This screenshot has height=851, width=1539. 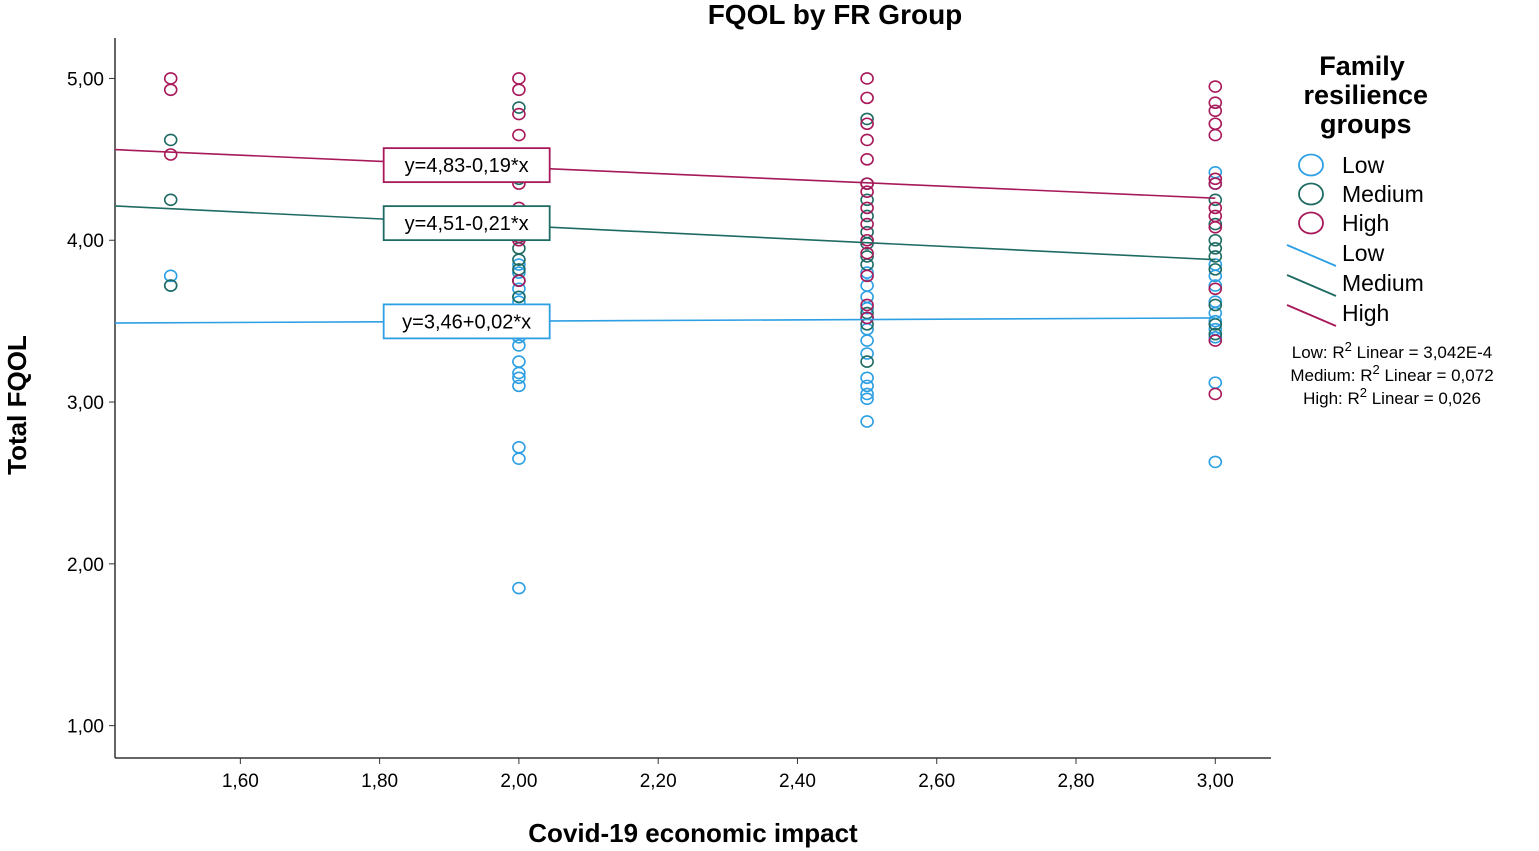 What do you see at coordinates (1392, 396) in the screenshot?
I see `r2-note: High: R2 Linear = 0,026` at bounding box center [1392, 396].